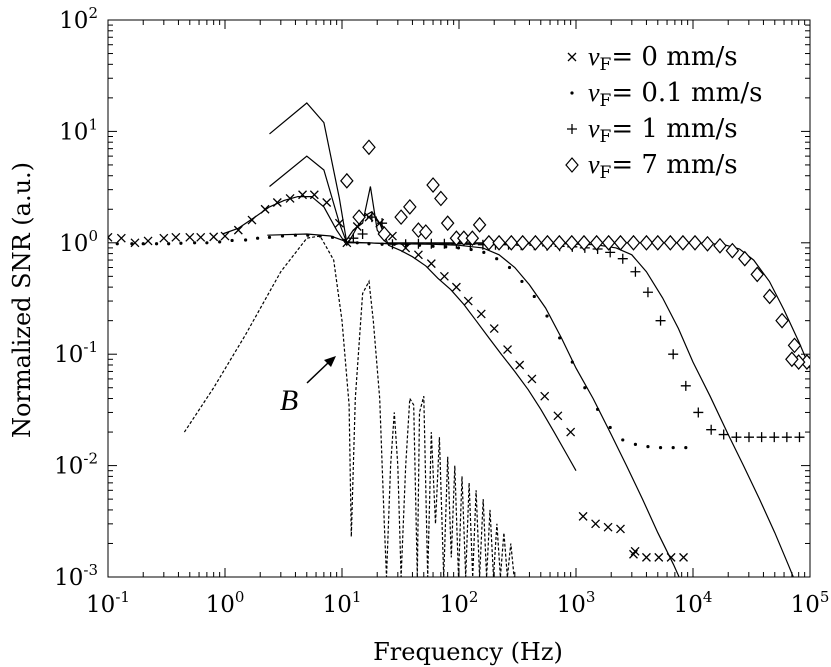 The height and width of the screenshot is (667, 831). Describe the element at coordinates (342, 603) in the screenshot. I see `x-tick-label: 10¹` at that location.